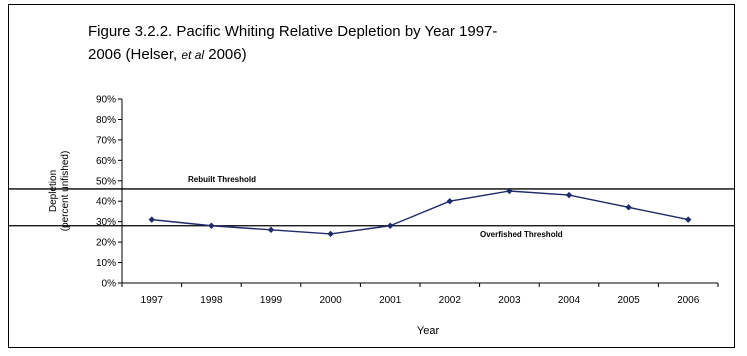  Describe the element at coordinates (53, 191) in the screenshot. I see `y-axis-title-line-1: Depletion` at that location.